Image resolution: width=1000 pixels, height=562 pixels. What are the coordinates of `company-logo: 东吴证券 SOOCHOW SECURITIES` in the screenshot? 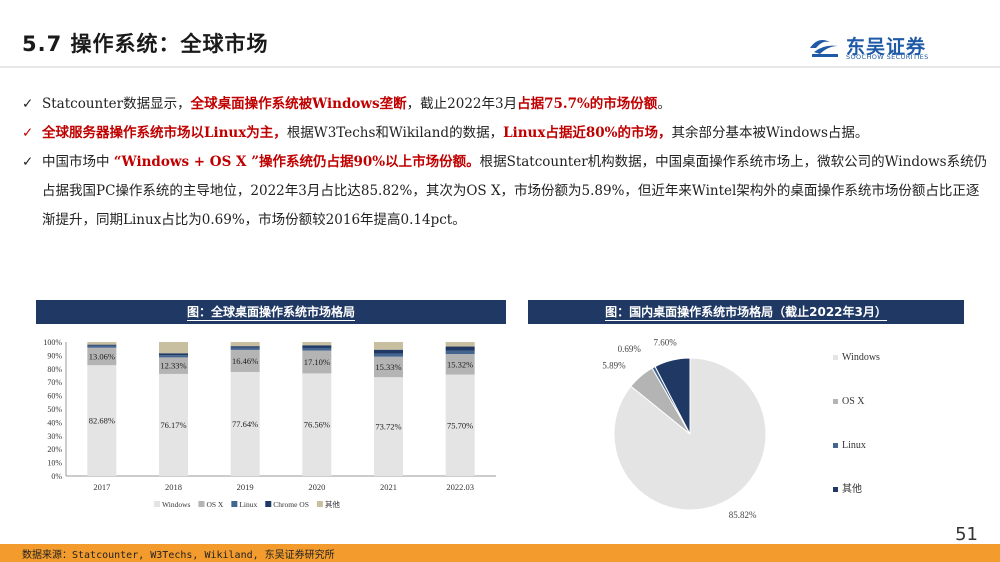 It's located at (883, 47).